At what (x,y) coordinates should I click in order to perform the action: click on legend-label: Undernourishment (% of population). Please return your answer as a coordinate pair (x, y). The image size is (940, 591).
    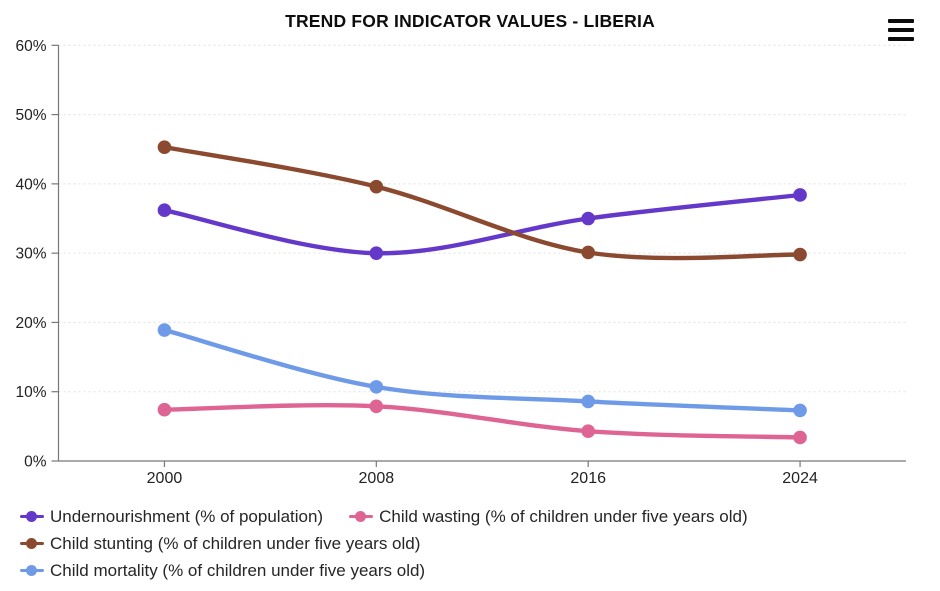
    Looking at the image, I should click on (187, 516).